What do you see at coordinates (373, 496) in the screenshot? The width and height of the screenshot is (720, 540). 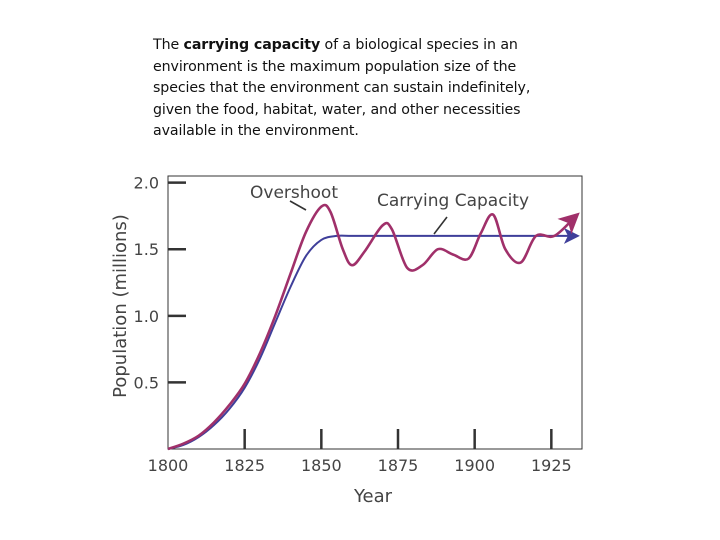 I see `x-axis-label: Year` at bounding box center [373, 496].